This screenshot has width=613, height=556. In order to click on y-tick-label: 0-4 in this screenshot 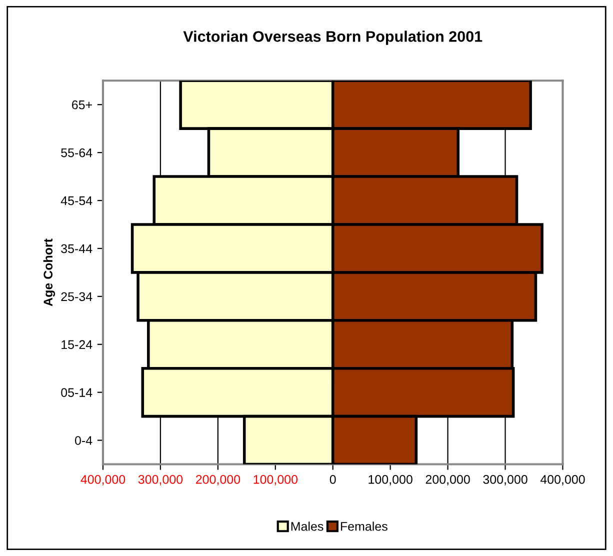, I will do `click(83, 440)`.